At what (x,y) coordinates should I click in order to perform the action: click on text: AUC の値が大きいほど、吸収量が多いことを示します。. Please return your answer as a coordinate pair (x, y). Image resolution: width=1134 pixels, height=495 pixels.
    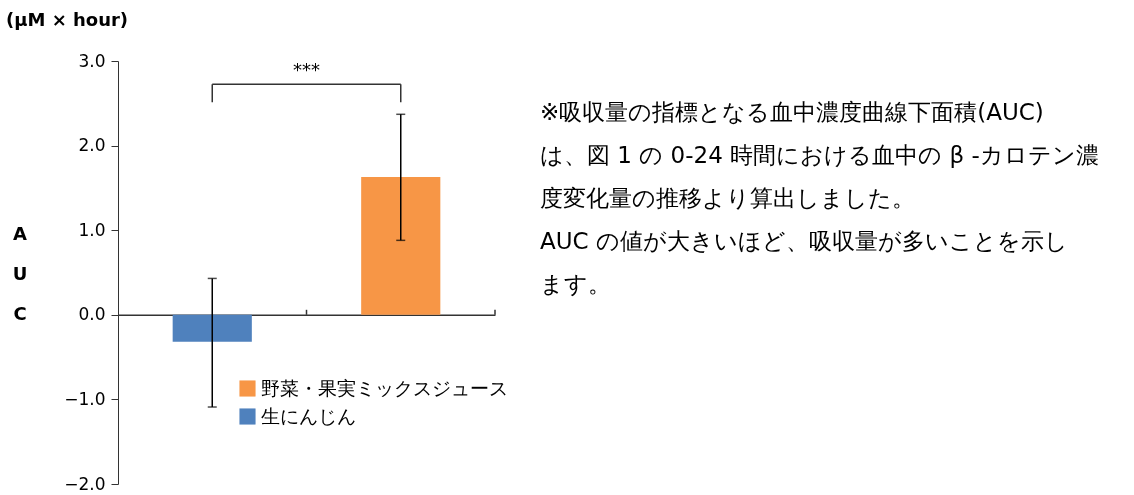
    Looking at the image, I should click on (804, 262).